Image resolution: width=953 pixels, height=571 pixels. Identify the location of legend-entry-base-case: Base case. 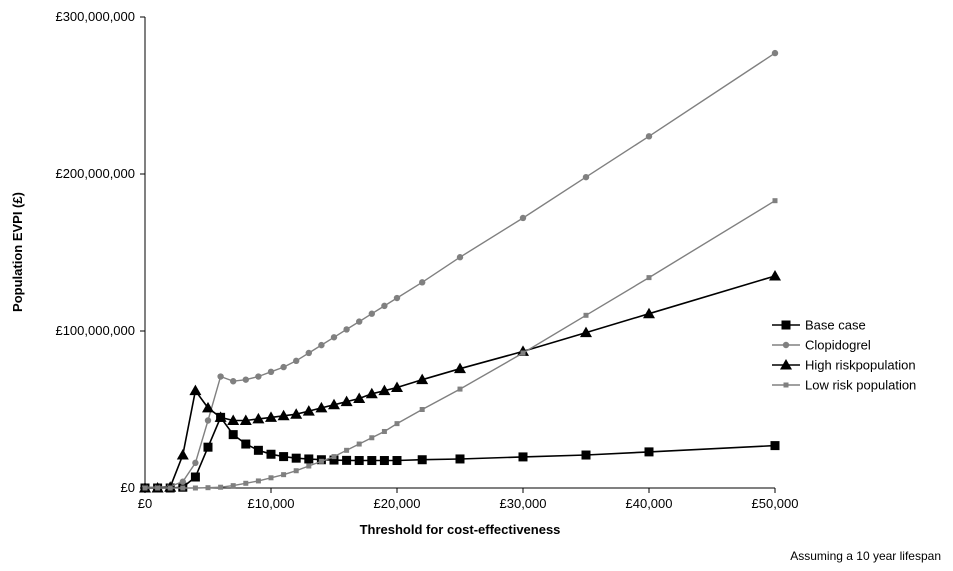
(819, 325).